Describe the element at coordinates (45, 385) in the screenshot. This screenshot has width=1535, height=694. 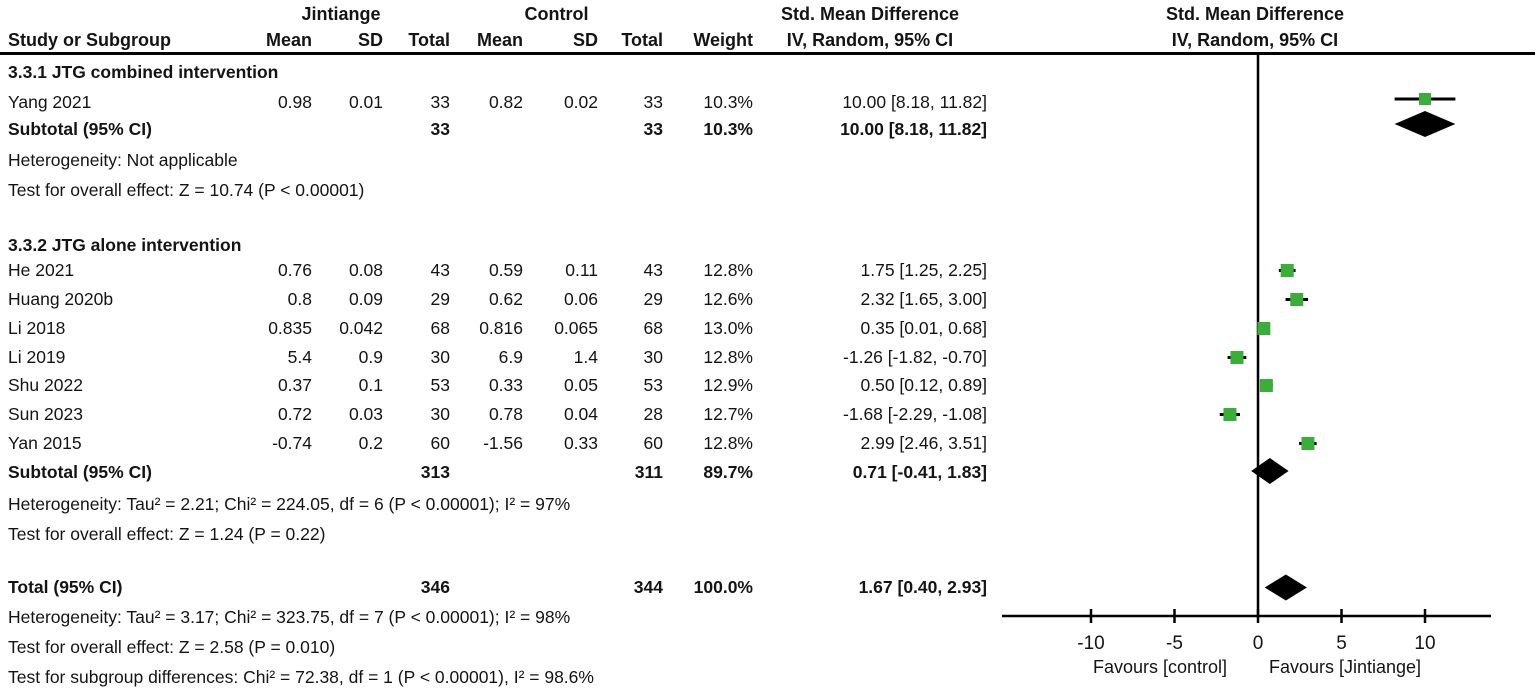
I see `cell-study: Shu 2022` at that location.